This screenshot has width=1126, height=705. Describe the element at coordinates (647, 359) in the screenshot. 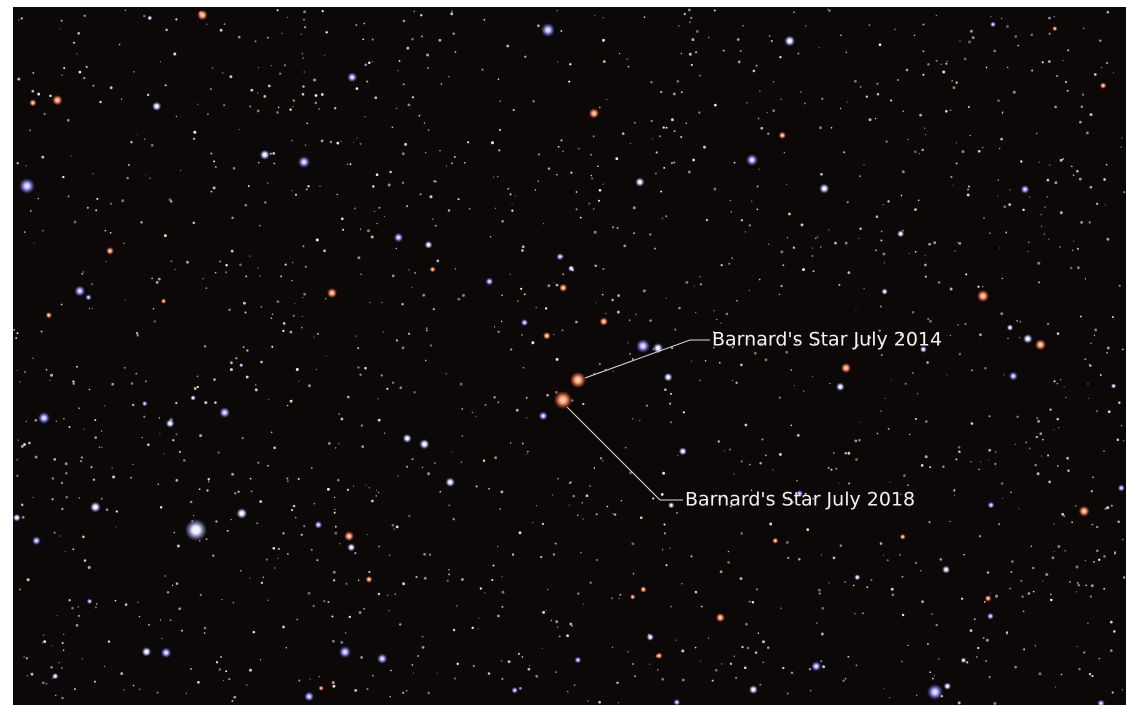

I see `leader-line` at that location.